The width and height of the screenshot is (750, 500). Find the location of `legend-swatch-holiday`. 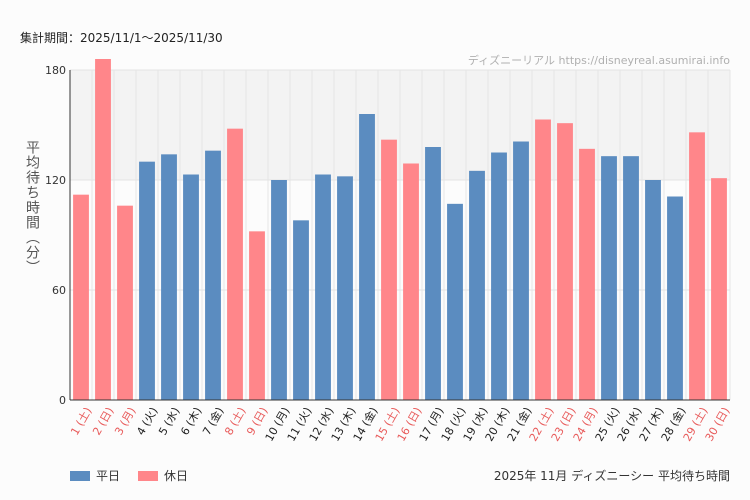

legend-swatch-holiday is located at coordinates (148, 475).